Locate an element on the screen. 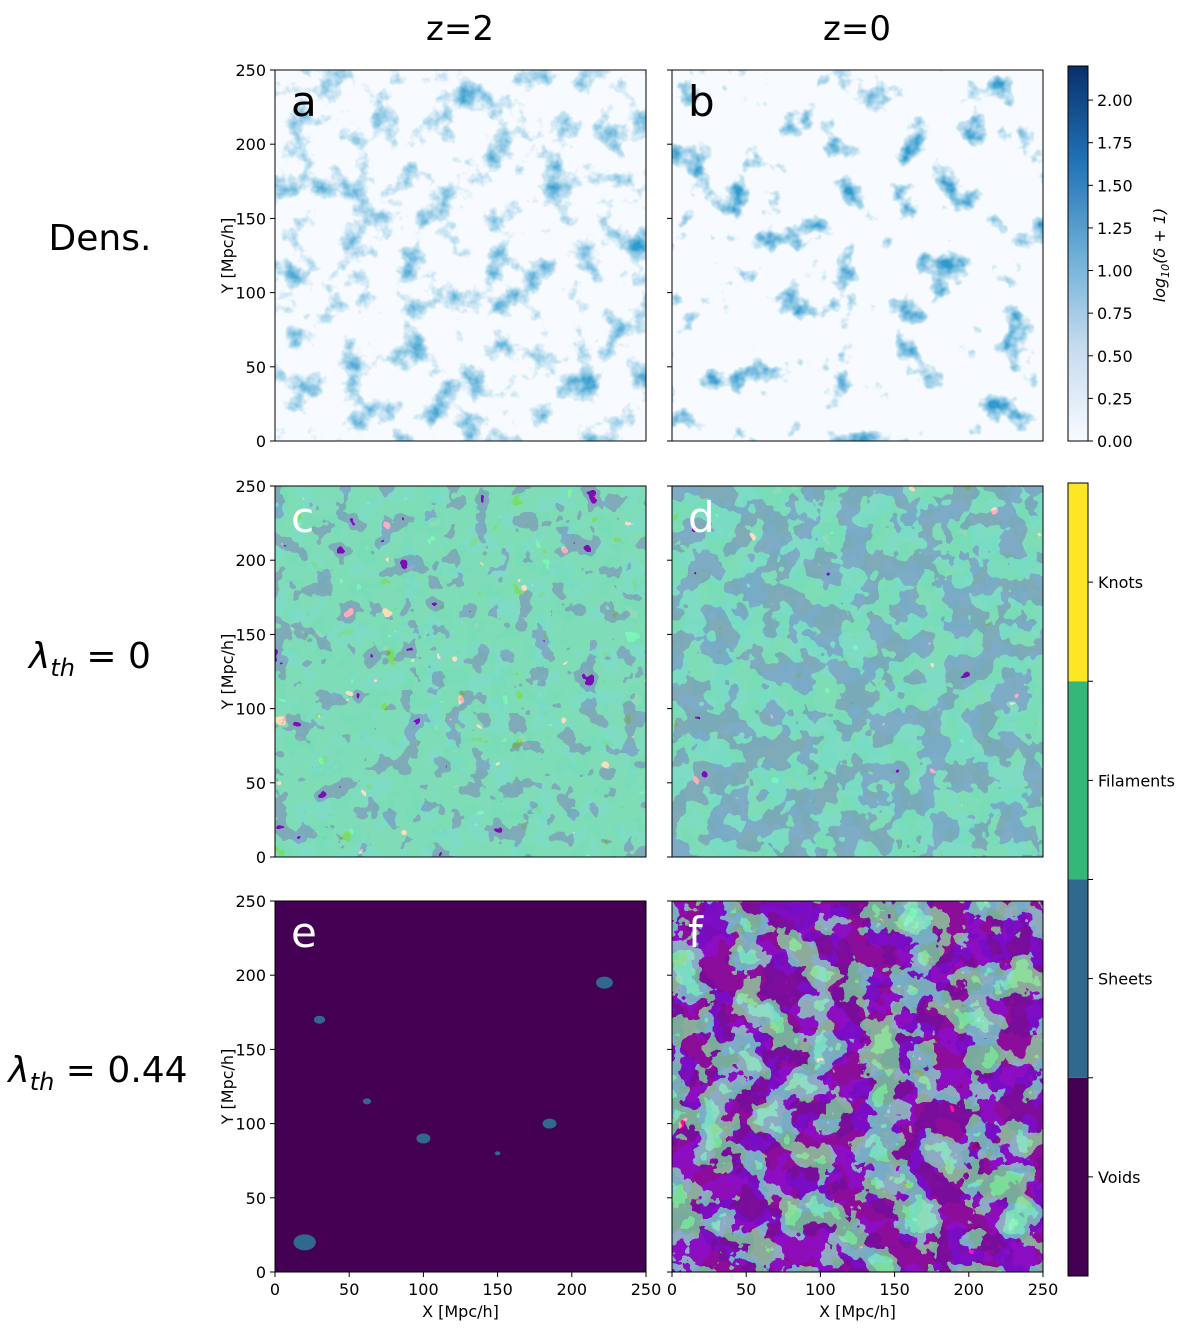 The image size is (1200, 1341). panel-d-field is located at coordinates (857, 671).